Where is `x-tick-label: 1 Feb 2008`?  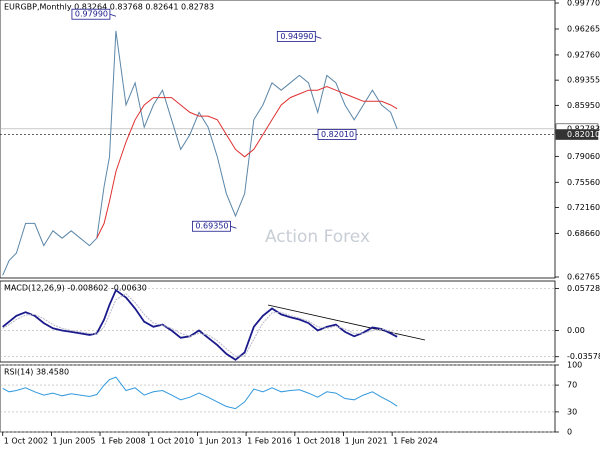
x-tick-label: 1 Feb 2008 is located at coordinates (123, 441).